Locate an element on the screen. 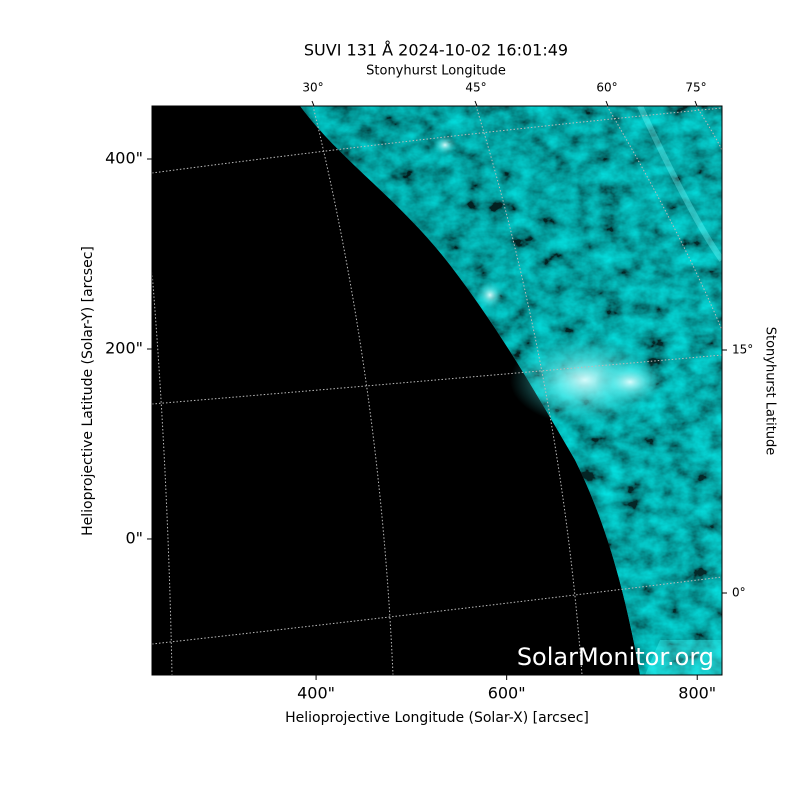 The height and width of the screenshot is (804, 800). lon-tick-label: 45° is located at coordinates (475, 88).